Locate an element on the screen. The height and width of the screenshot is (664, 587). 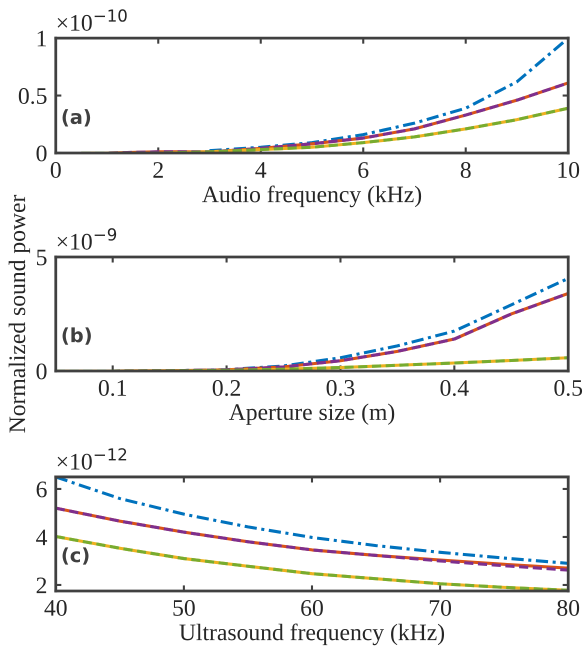
x-tick-label: 70 is located at coordinates (441, 608).